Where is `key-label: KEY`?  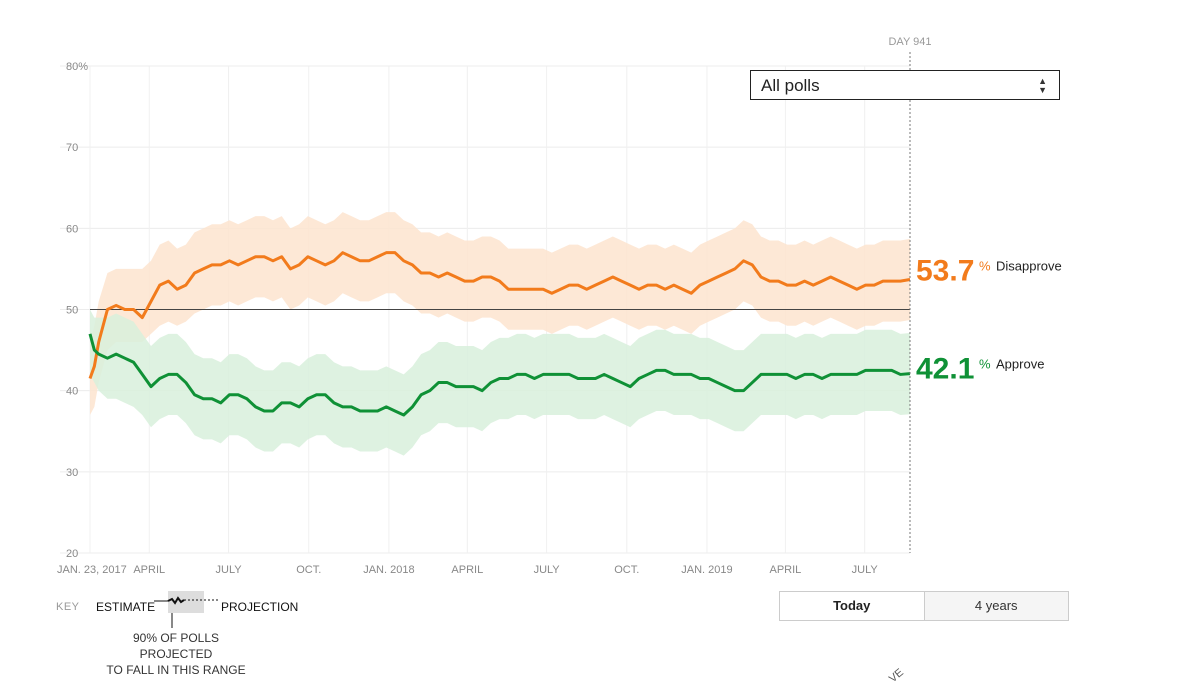 key-label: KEY is located at coordinates (68, 607).